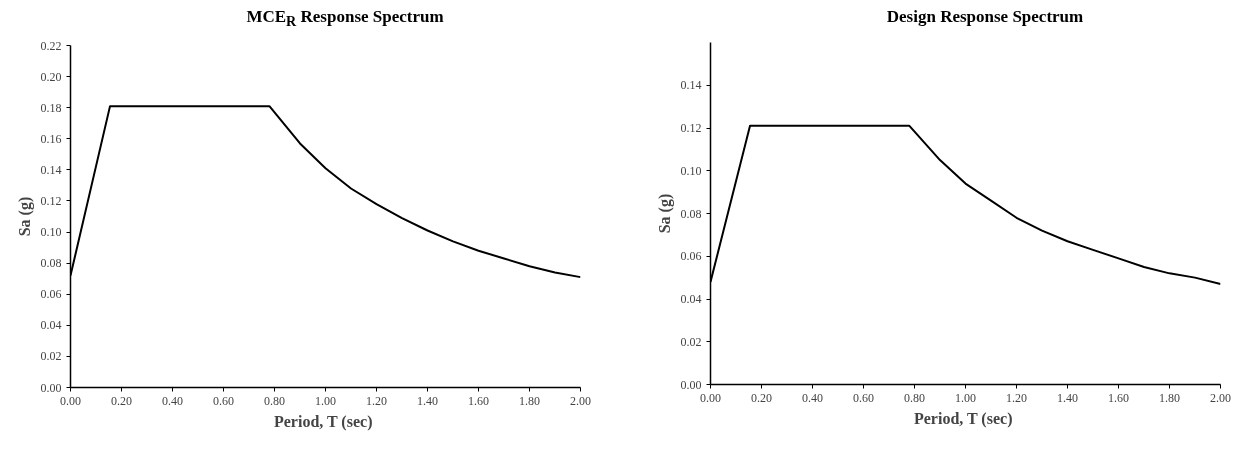 The width and height of the screenshot is (1253, 449). I want to click on y-tick-label: 0.20, so click(51, 76).